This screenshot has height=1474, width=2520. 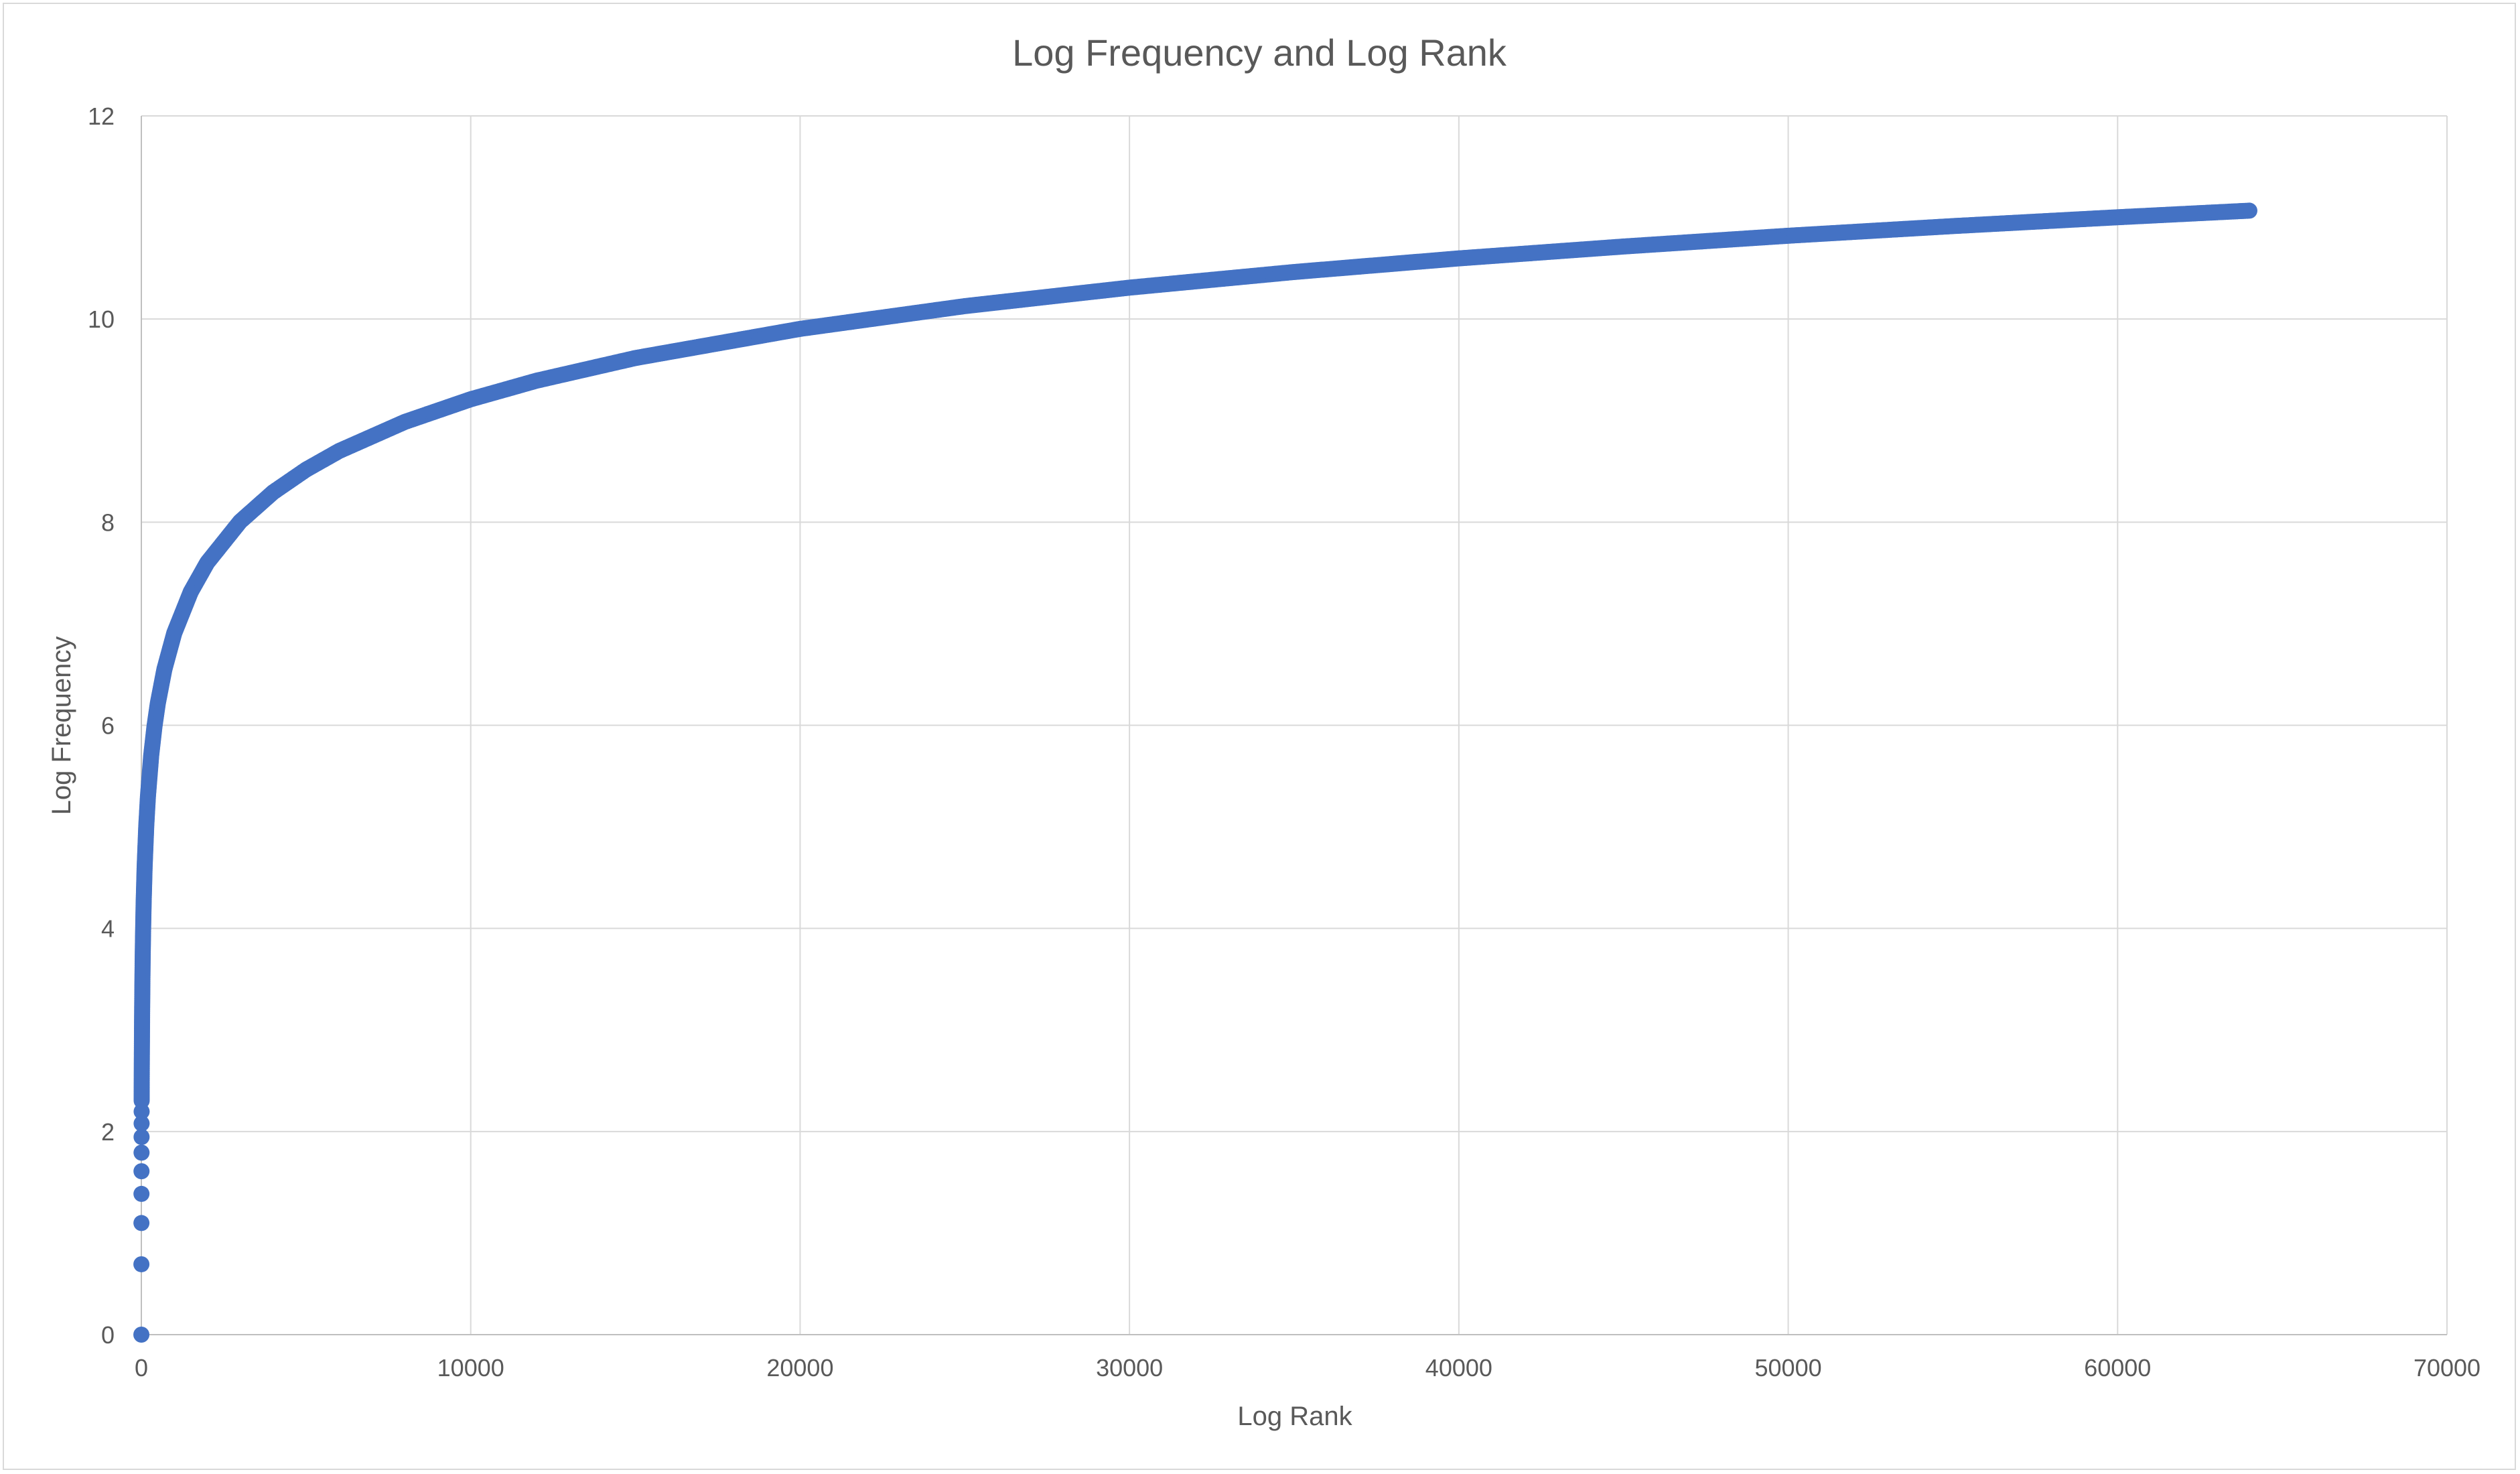 I want to click on y-tick-label: 4, so click(x=108, y=929).